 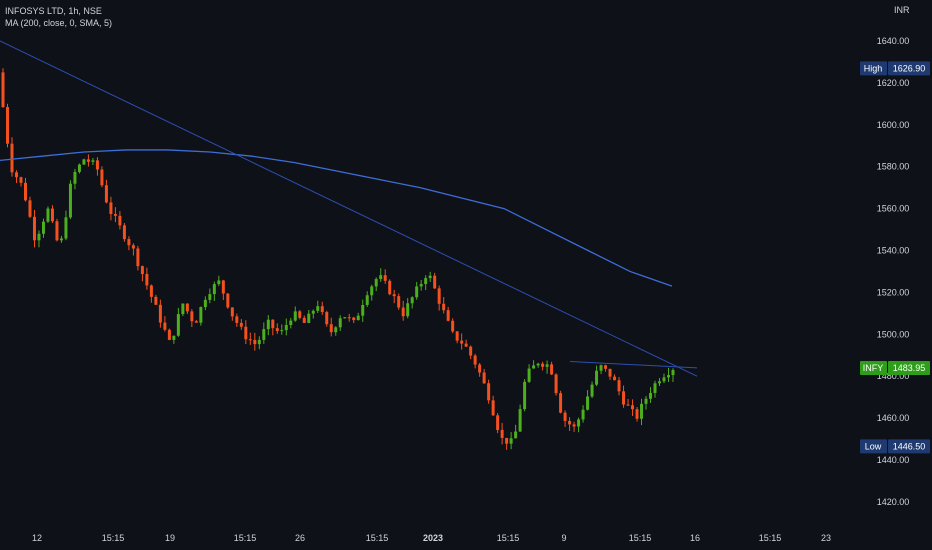 I want to click on high-price-tag-label: High, so click(x=873, y=68).